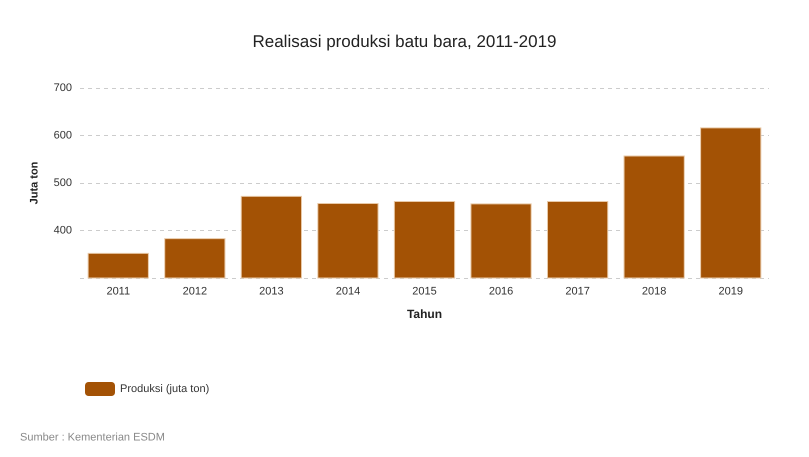  Describe the element at coordinates (165, 389) in the screenshot. I see `legend-label: Produksi (juta ton)` at that location.